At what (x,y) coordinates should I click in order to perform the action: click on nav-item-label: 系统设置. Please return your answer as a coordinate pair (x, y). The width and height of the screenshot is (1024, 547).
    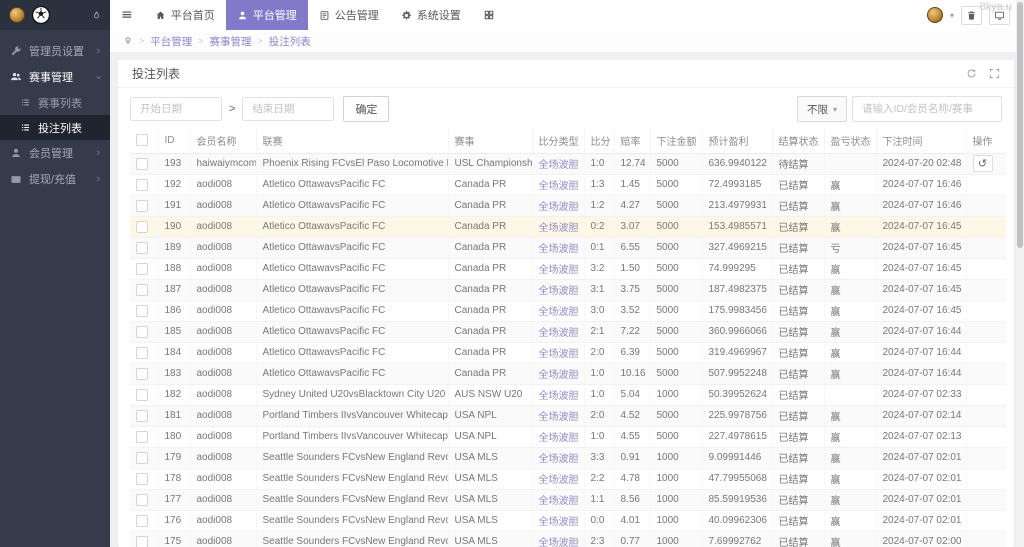
    Looking at the image, I should click on (438, 16).